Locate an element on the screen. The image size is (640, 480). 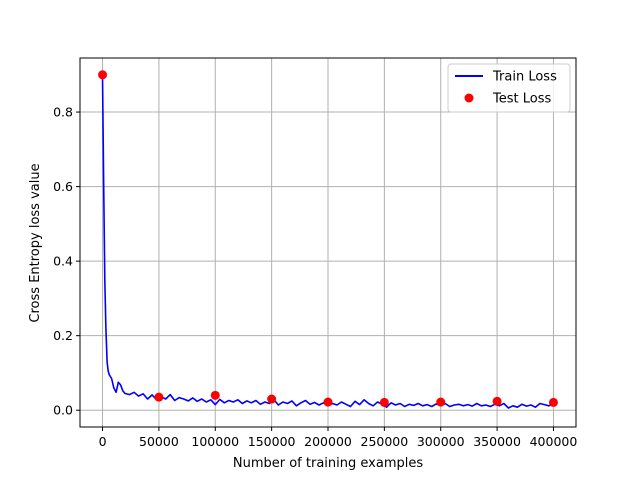
y-axis-label: Cross Entropy loss value is located at coordinates (35, 242).